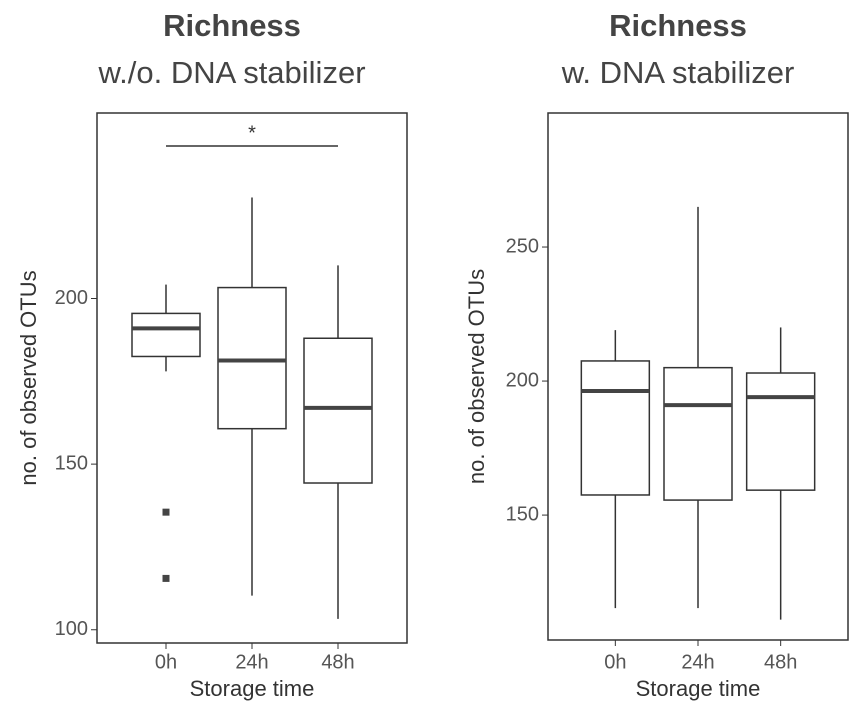  Describe the element at coordinates (252, 133) in the screenshot. I see `significance-label: *` at that location.